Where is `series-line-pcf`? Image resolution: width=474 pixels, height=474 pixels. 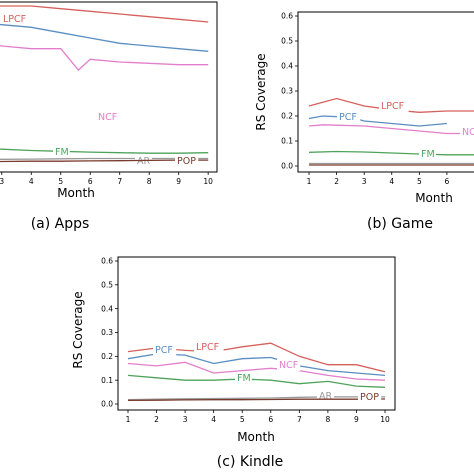
series-line-pcf is located at coordinates (377, 121).